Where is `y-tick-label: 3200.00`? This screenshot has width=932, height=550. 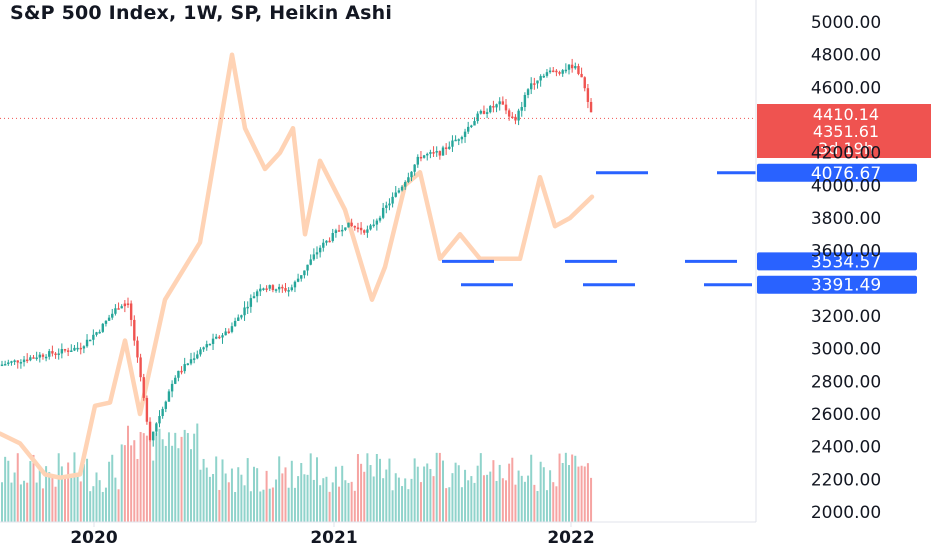 y-tick-label: 3200.00 is located at coordinates (846, 317).